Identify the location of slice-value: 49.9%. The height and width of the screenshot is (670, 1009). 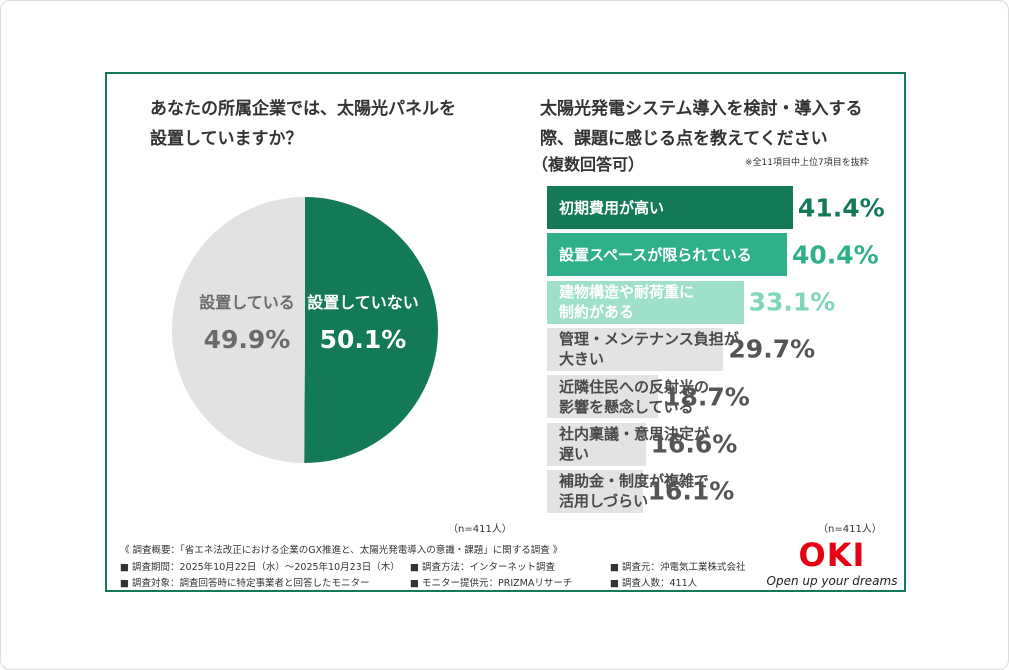
(247, 339).